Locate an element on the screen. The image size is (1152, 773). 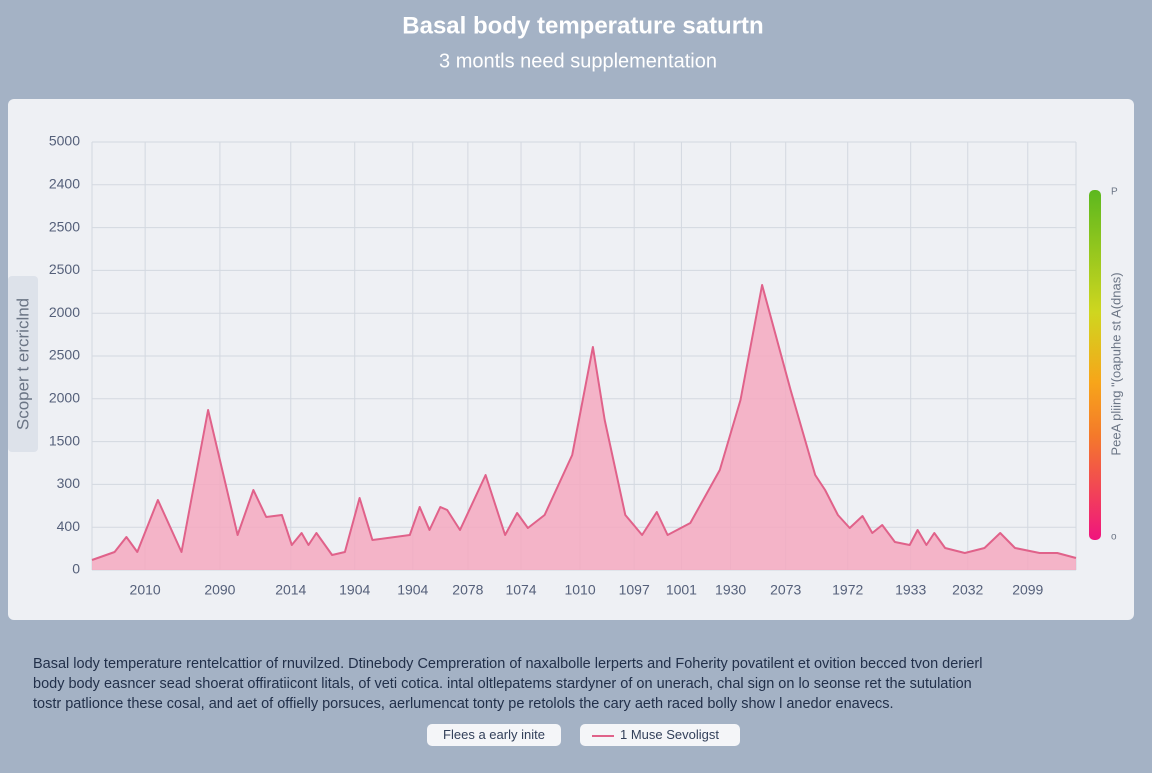
y-tick-label: 300 is located at coordinates (69, 483).